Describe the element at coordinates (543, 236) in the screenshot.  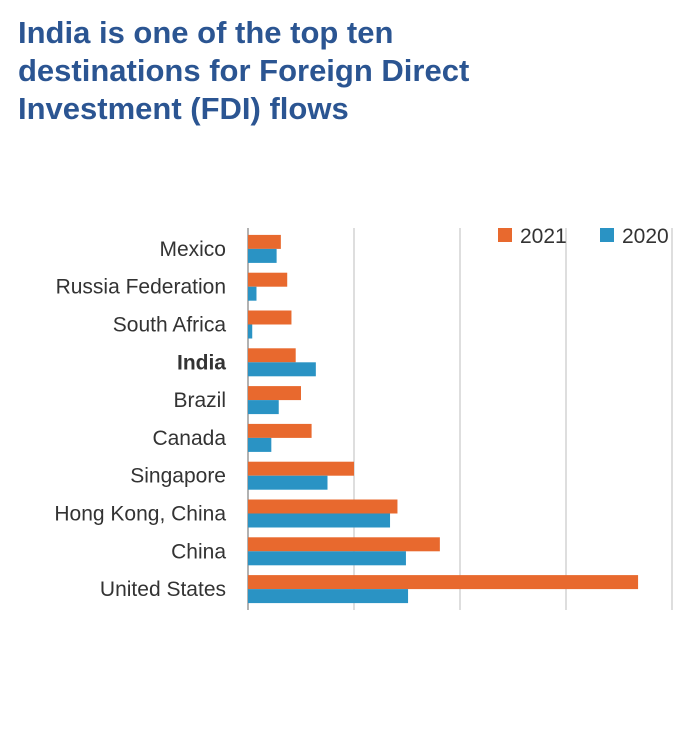
I see `legend-label-2021: 2021` at that location.